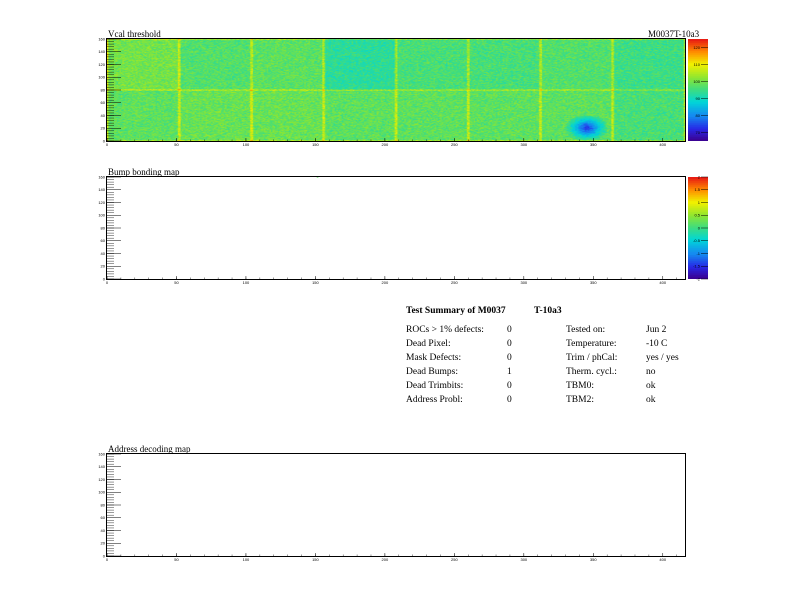  What do you see at coordinates (656, 330) in the screenshot?
I see `summary-value: Jun 2` at bounding box center [656, 330].